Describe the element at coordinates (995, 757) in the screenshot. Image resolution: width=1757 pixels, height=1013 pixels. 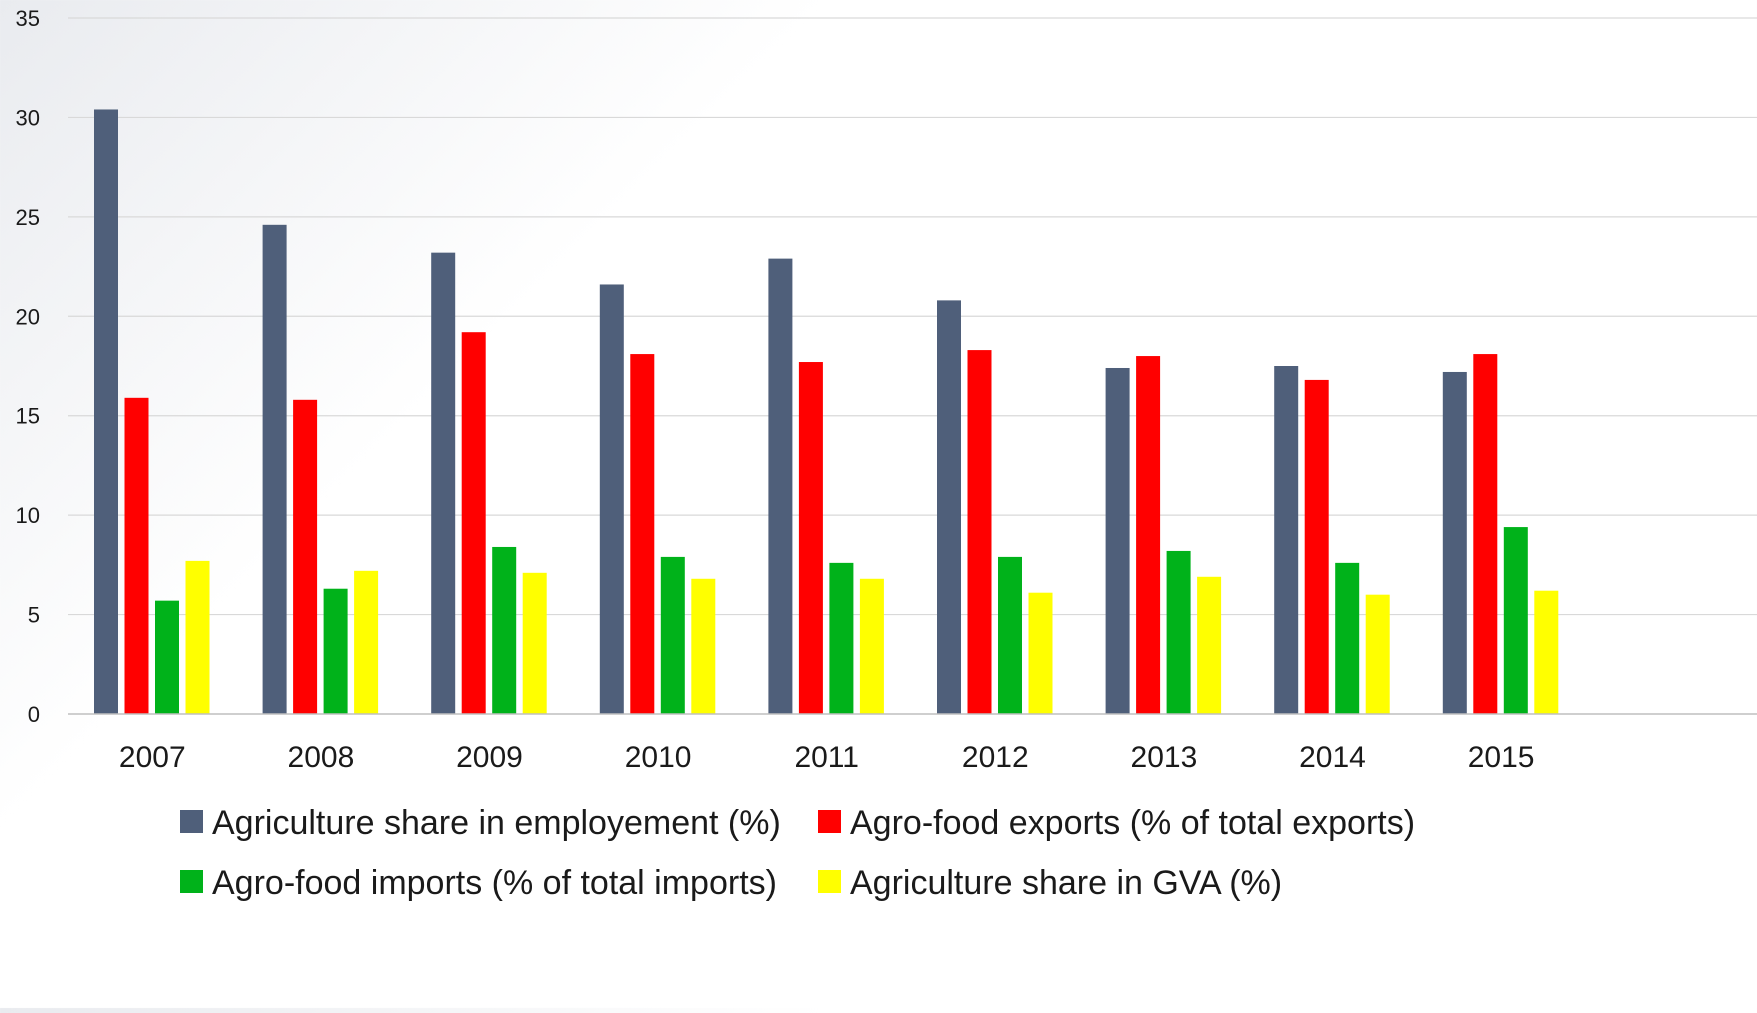
I see `x-tick-label: 2012` at that location.